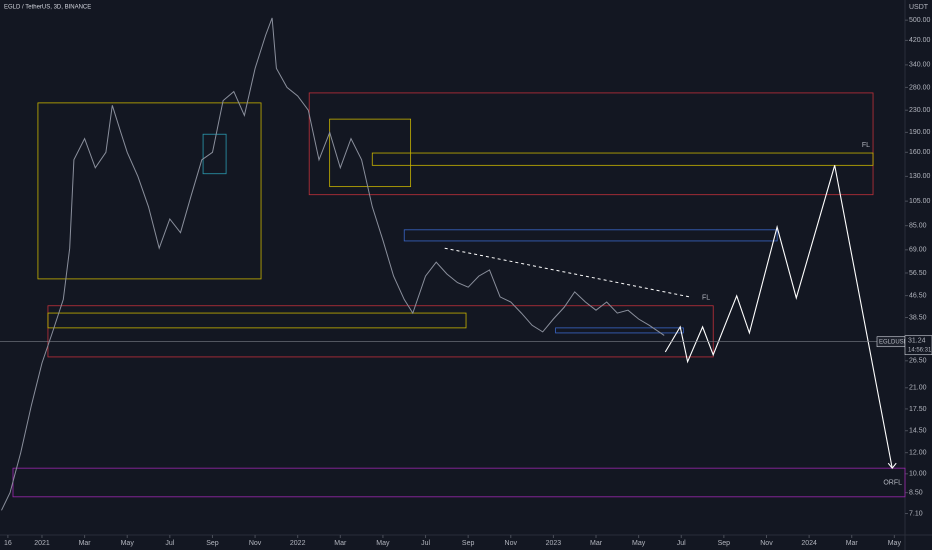 The width and height of the screenshot is (932, 550). I want to click on x-tick-label: 2022, so click(298, 543).